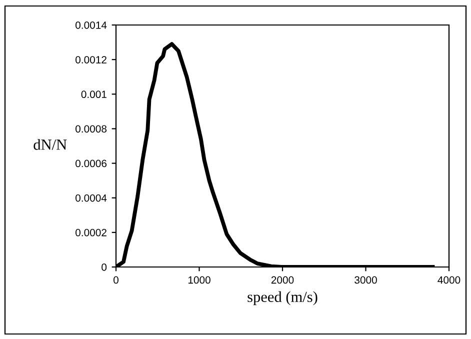  I want to click on y-axis-title: dN/N, so click(50, 144).